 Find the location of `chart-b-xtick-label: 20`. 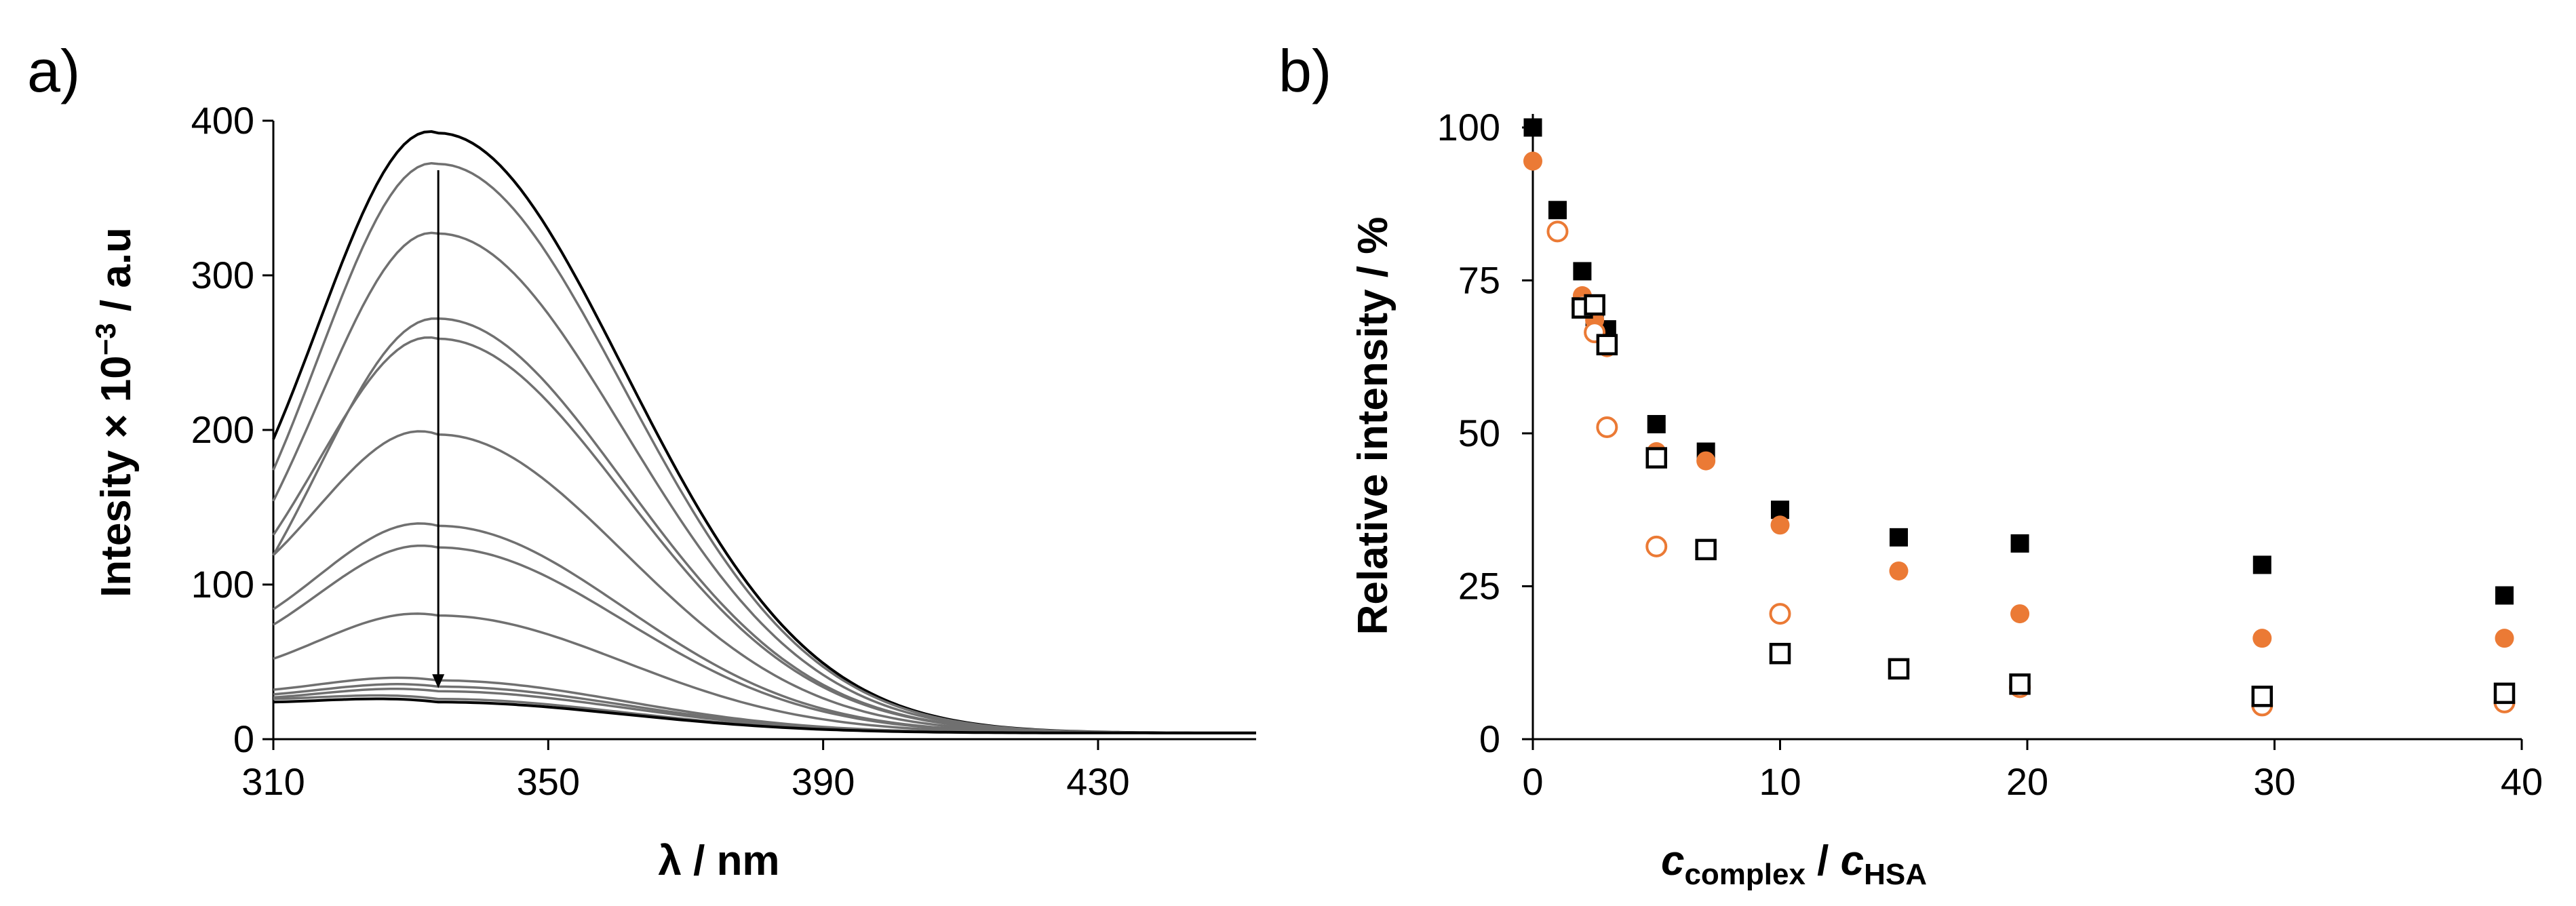

chart-b-xtick-label: 20 is located at coordinates (2027, 781).